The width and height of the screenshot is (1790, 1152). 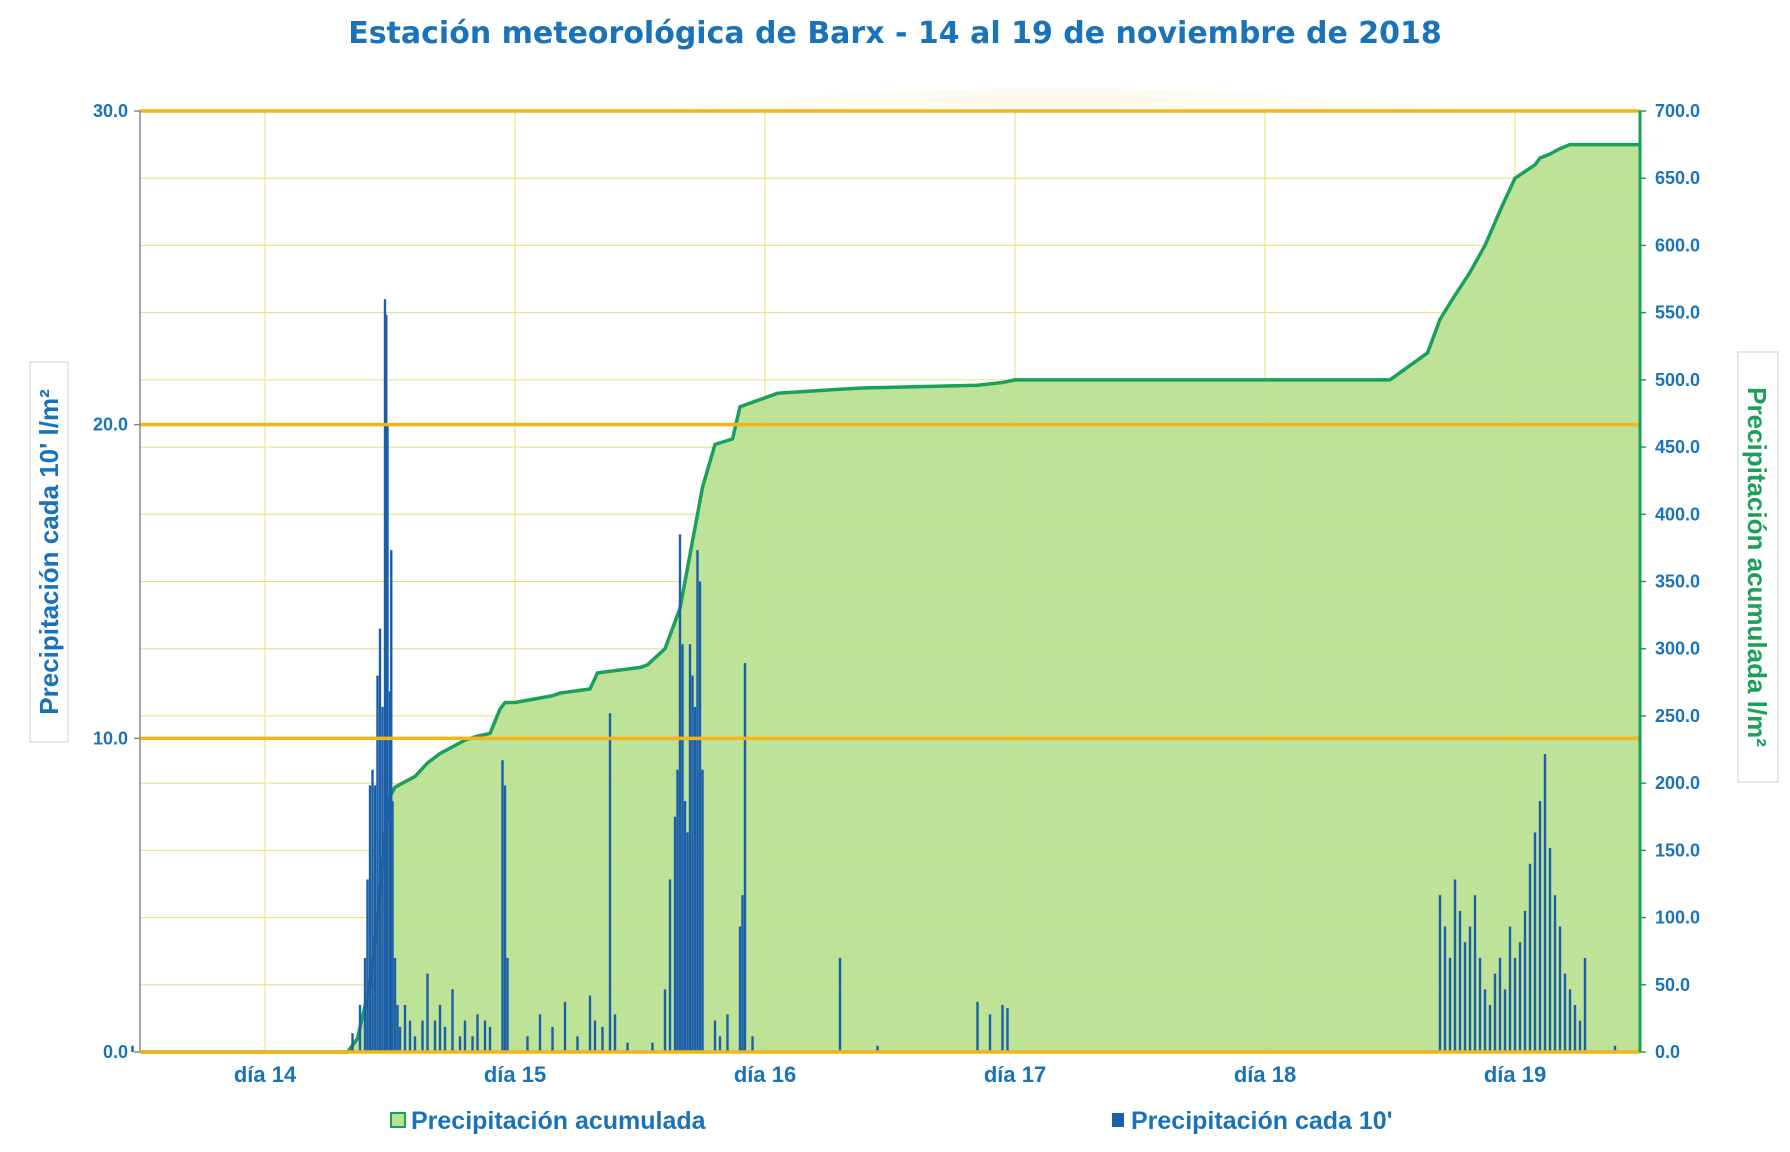 I want to click on y-left-tick-label: 30.0, so click(x=110, y=111).